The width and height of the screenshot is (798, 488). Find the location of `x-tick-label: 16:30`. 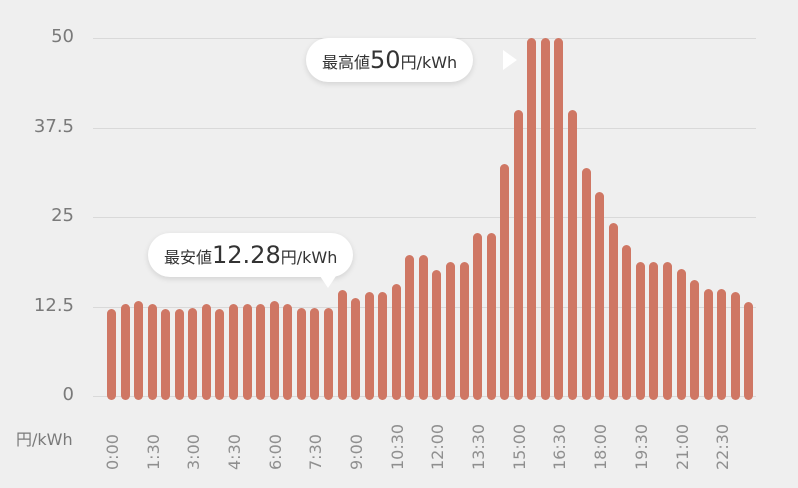

x-tick-label: 16:30 is located at coordinates (560, 446).